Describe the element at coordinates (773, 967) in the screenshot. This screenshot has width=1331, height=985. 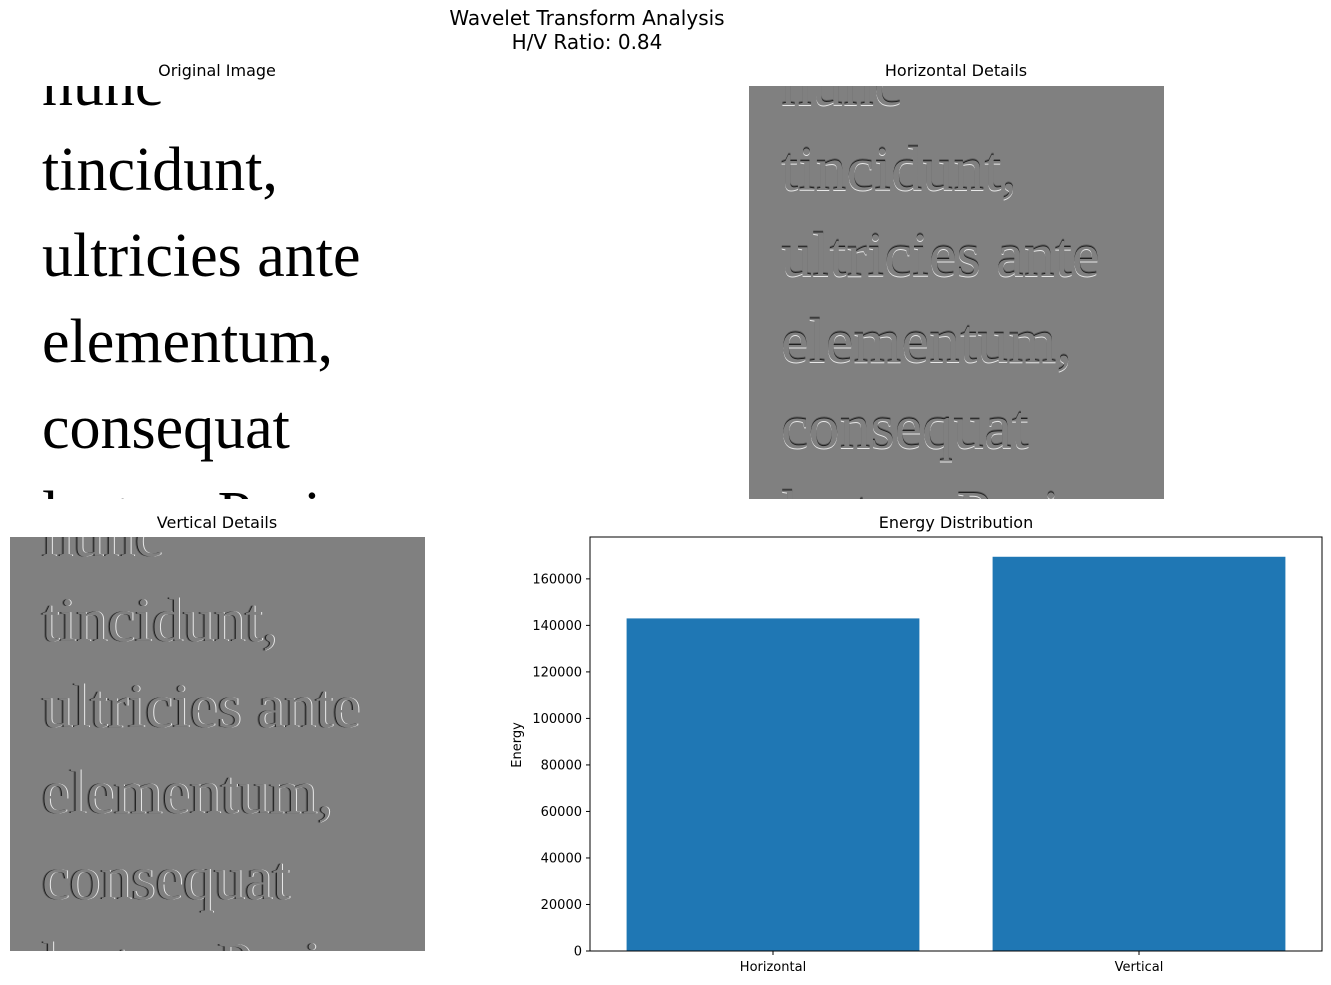
I see `x-tick-label: Horizontal` at that location.